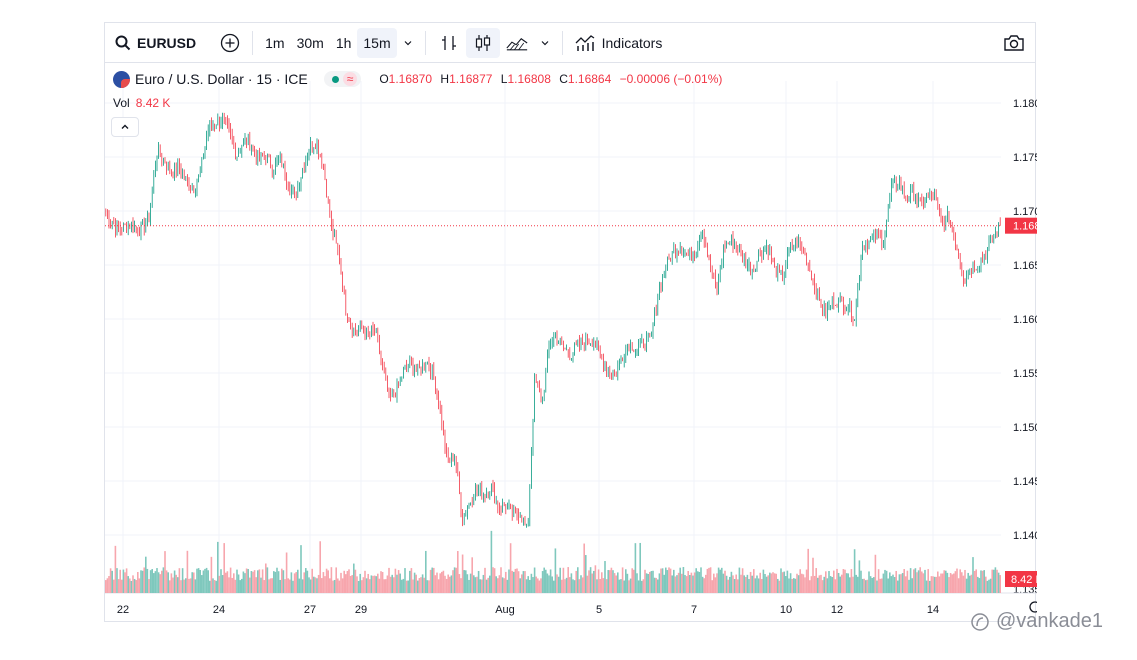 This screenshot has width=1137, height=660. Describe the element at coordinates (153, 43) in the screenshot. I see `symbol-search-button: EURUSD` at that location.